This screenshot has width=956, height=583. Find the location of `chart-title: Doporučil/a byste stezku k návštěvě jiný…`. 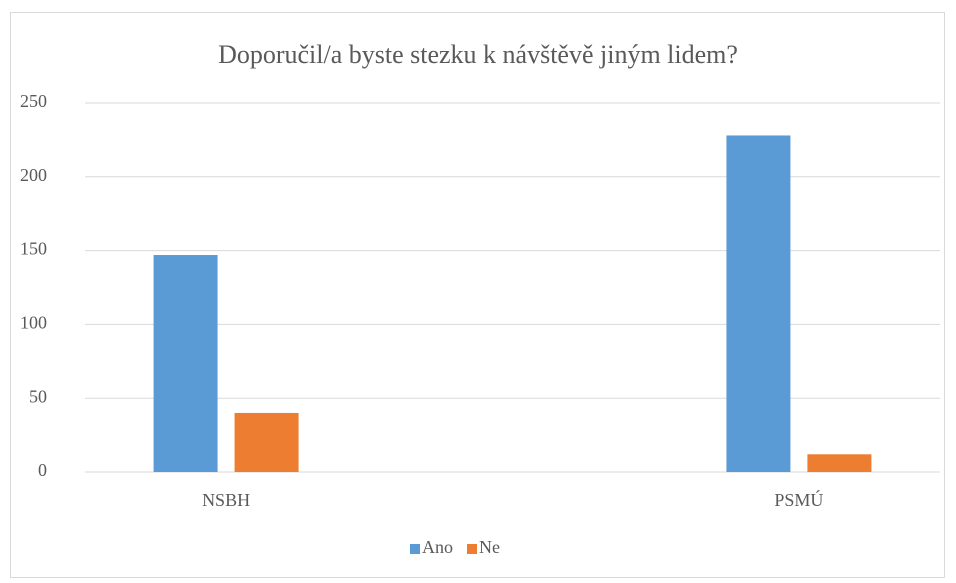

chart-title: Doporučil/a byste stezku k návštěvě jiný… is located at coordinates (478, 54).